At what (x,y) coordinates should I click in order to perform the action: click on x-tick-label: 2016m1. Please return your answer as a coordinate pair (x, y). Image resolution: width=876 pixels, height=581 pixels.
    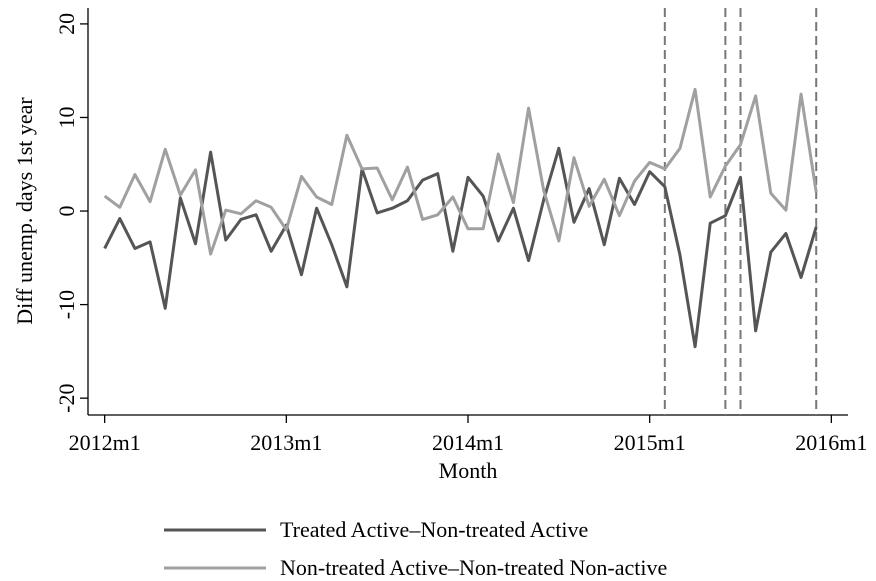
    Looking at the image, I should click on (831, 442).